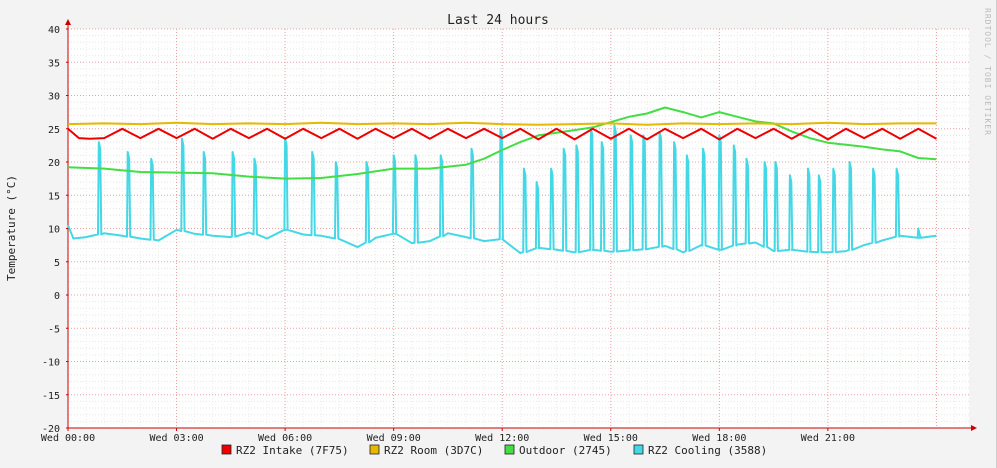 This screenshot has width=997, height=468. Describe the element at coordinates (394, 438) in the screenshot. I see `x-tick-label: Wed 09:00` at that location.